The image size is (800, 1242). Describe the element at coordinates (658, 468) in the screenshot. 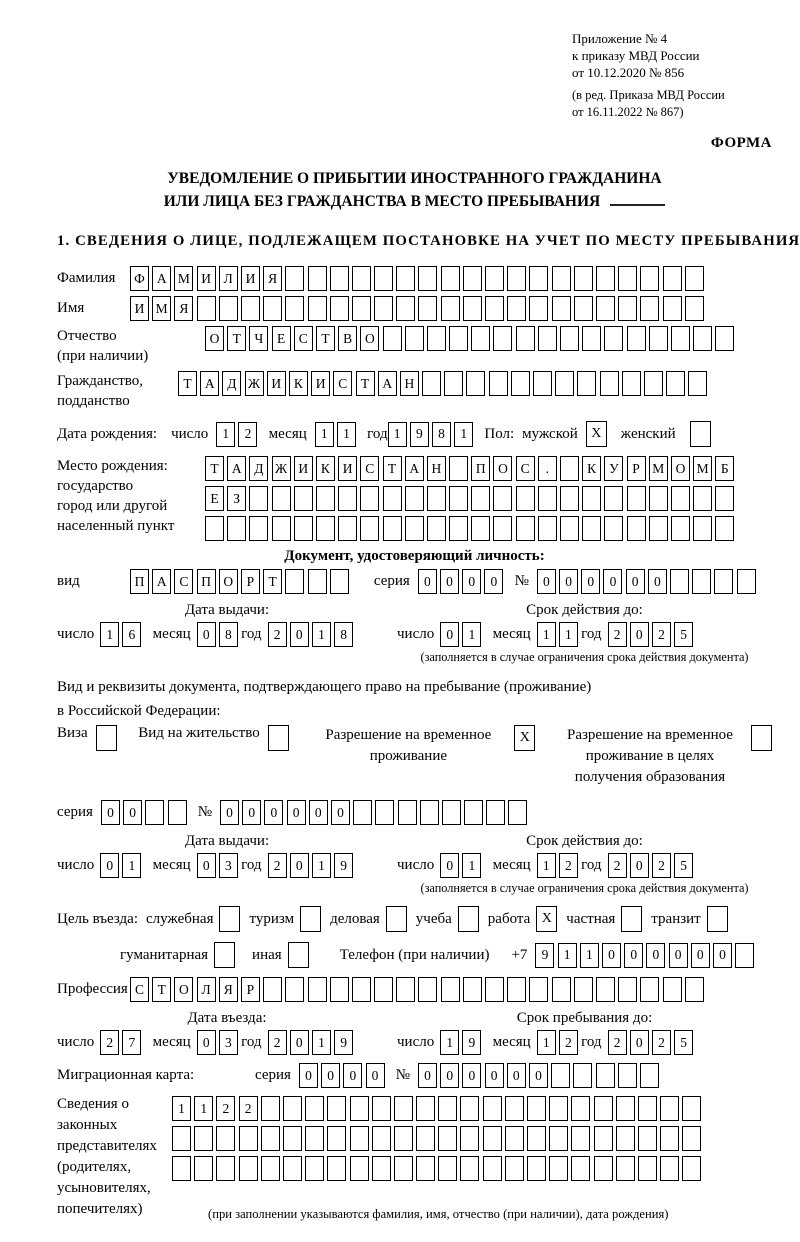

I see `char-cell: М` at that location.